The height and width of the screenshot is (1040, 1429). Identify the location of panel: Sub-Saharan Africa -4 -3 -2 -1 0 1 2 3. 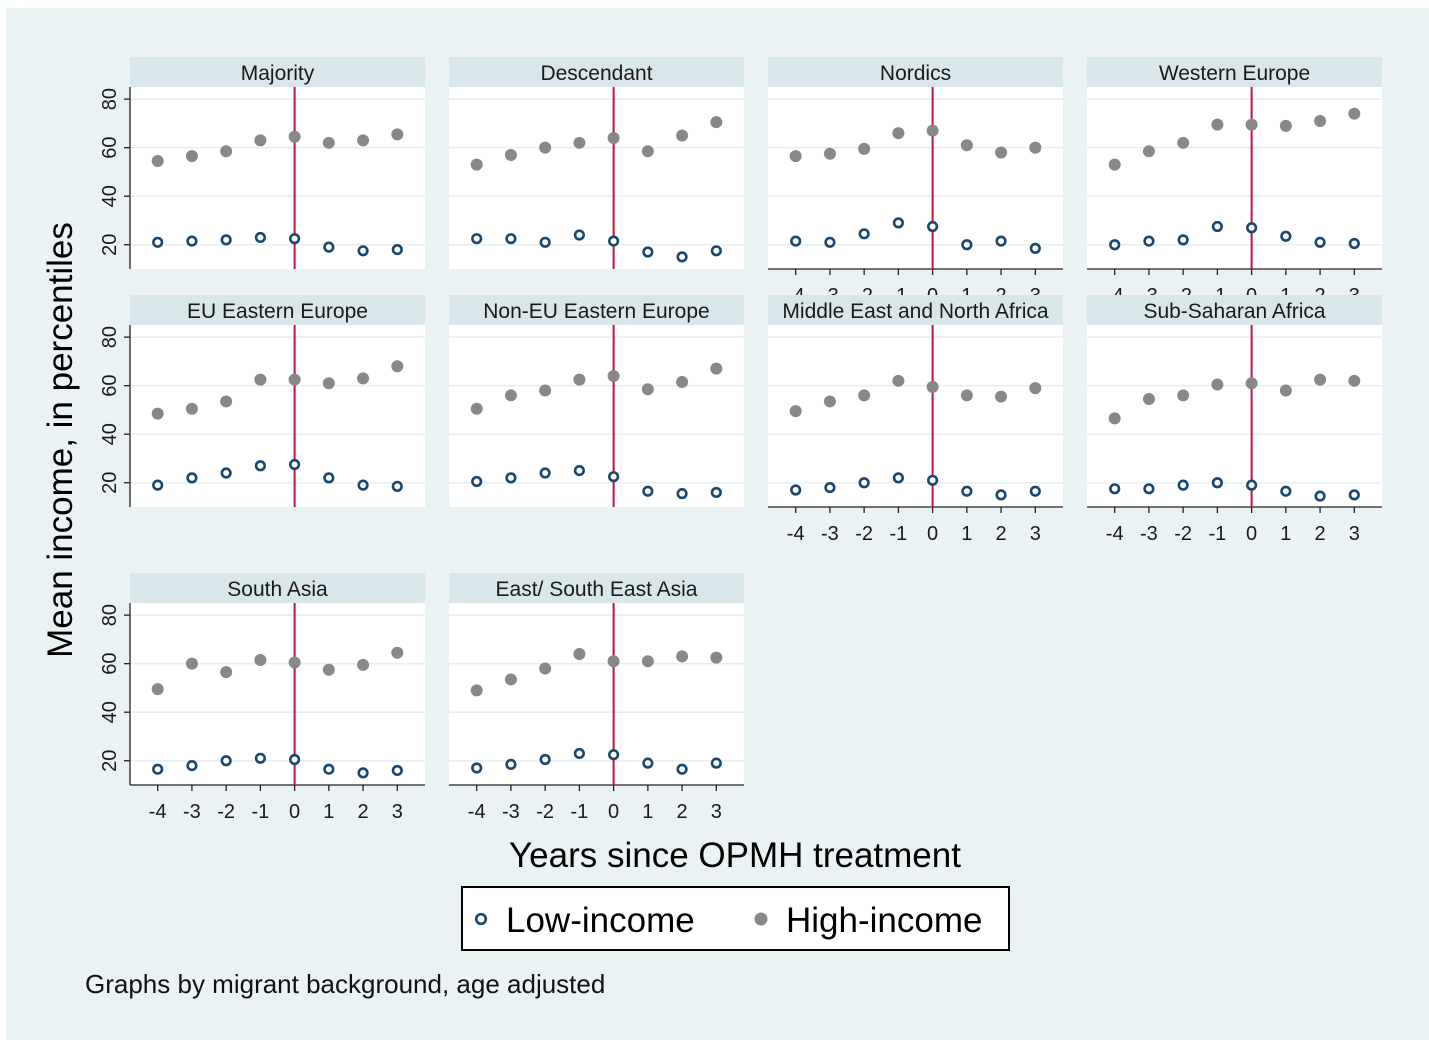
(1234, 420).